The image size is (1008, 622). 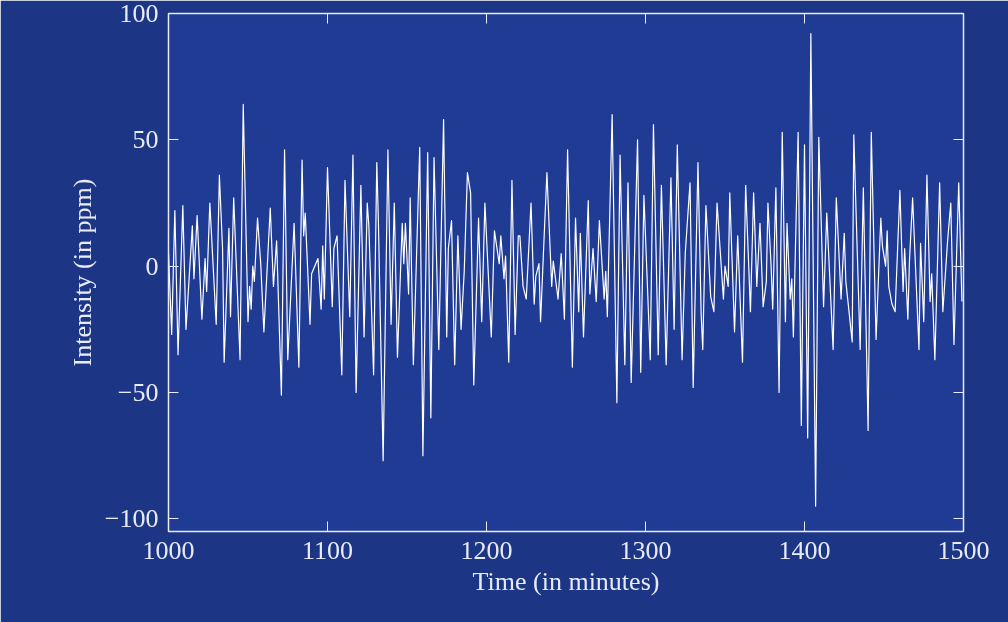 What do you see at coordinates (131, 519) in the screenshot?
I see `y-tick-label: −100` at bounding box center [131, 519].